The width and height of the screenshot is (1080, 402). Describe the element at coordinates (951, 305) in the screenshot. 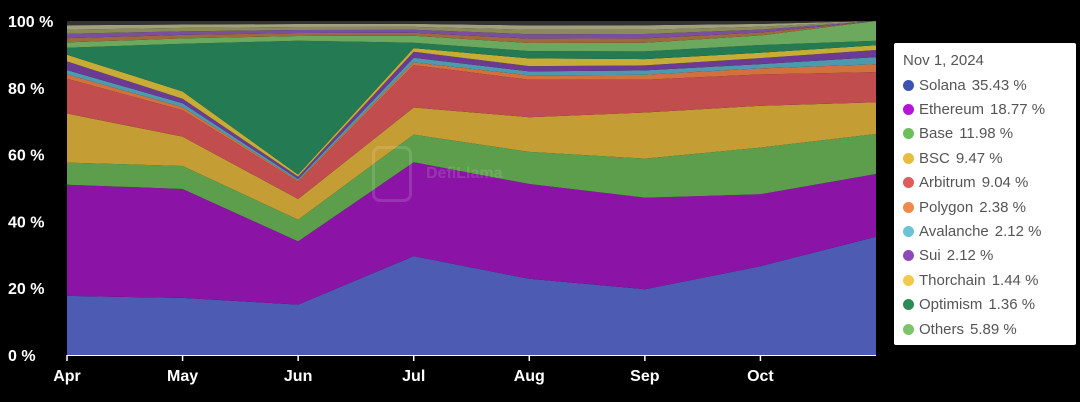

I see `tooltip-series-name: Optimism` at that location.